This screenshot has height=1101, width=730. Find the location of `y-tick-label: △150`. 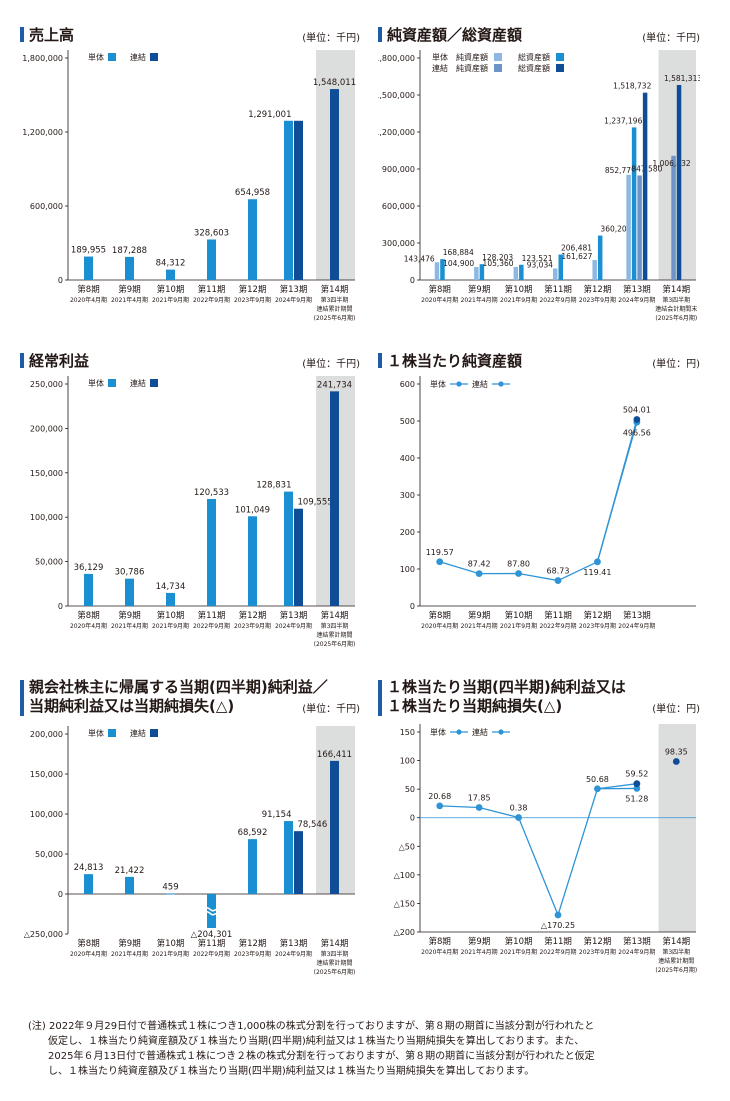

y-tick-label: △150 is located at coordinates (404, 903).